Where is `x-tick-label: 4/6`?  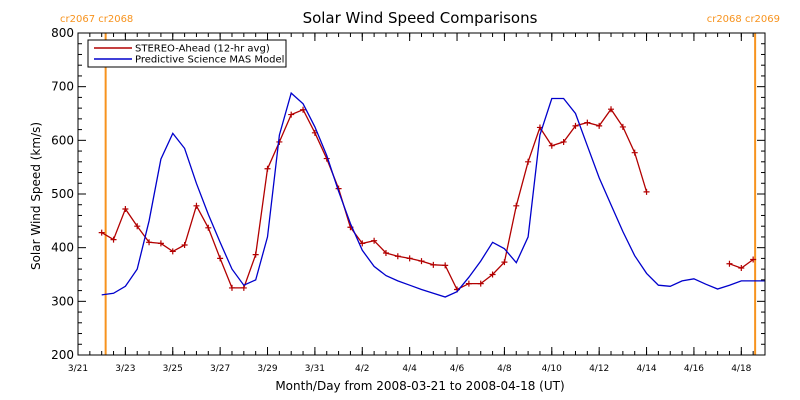
x-tick-label: 4/6 is located at coordinates (457, 369).